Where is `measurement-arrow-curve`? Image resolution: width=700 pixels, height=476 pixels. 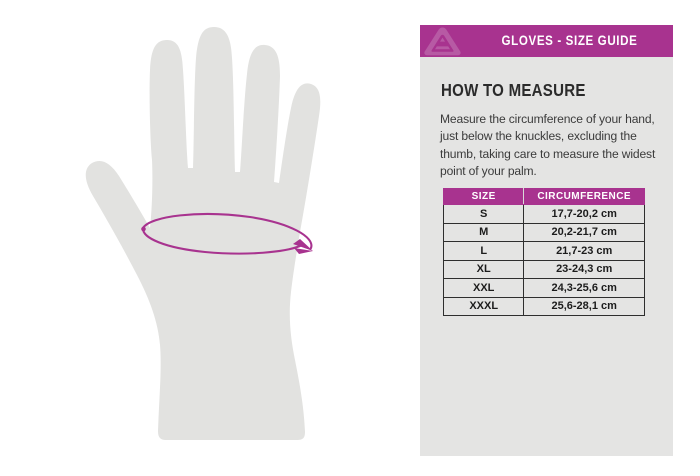 measurement-arrow-curve is located at coordinates (227, 231).